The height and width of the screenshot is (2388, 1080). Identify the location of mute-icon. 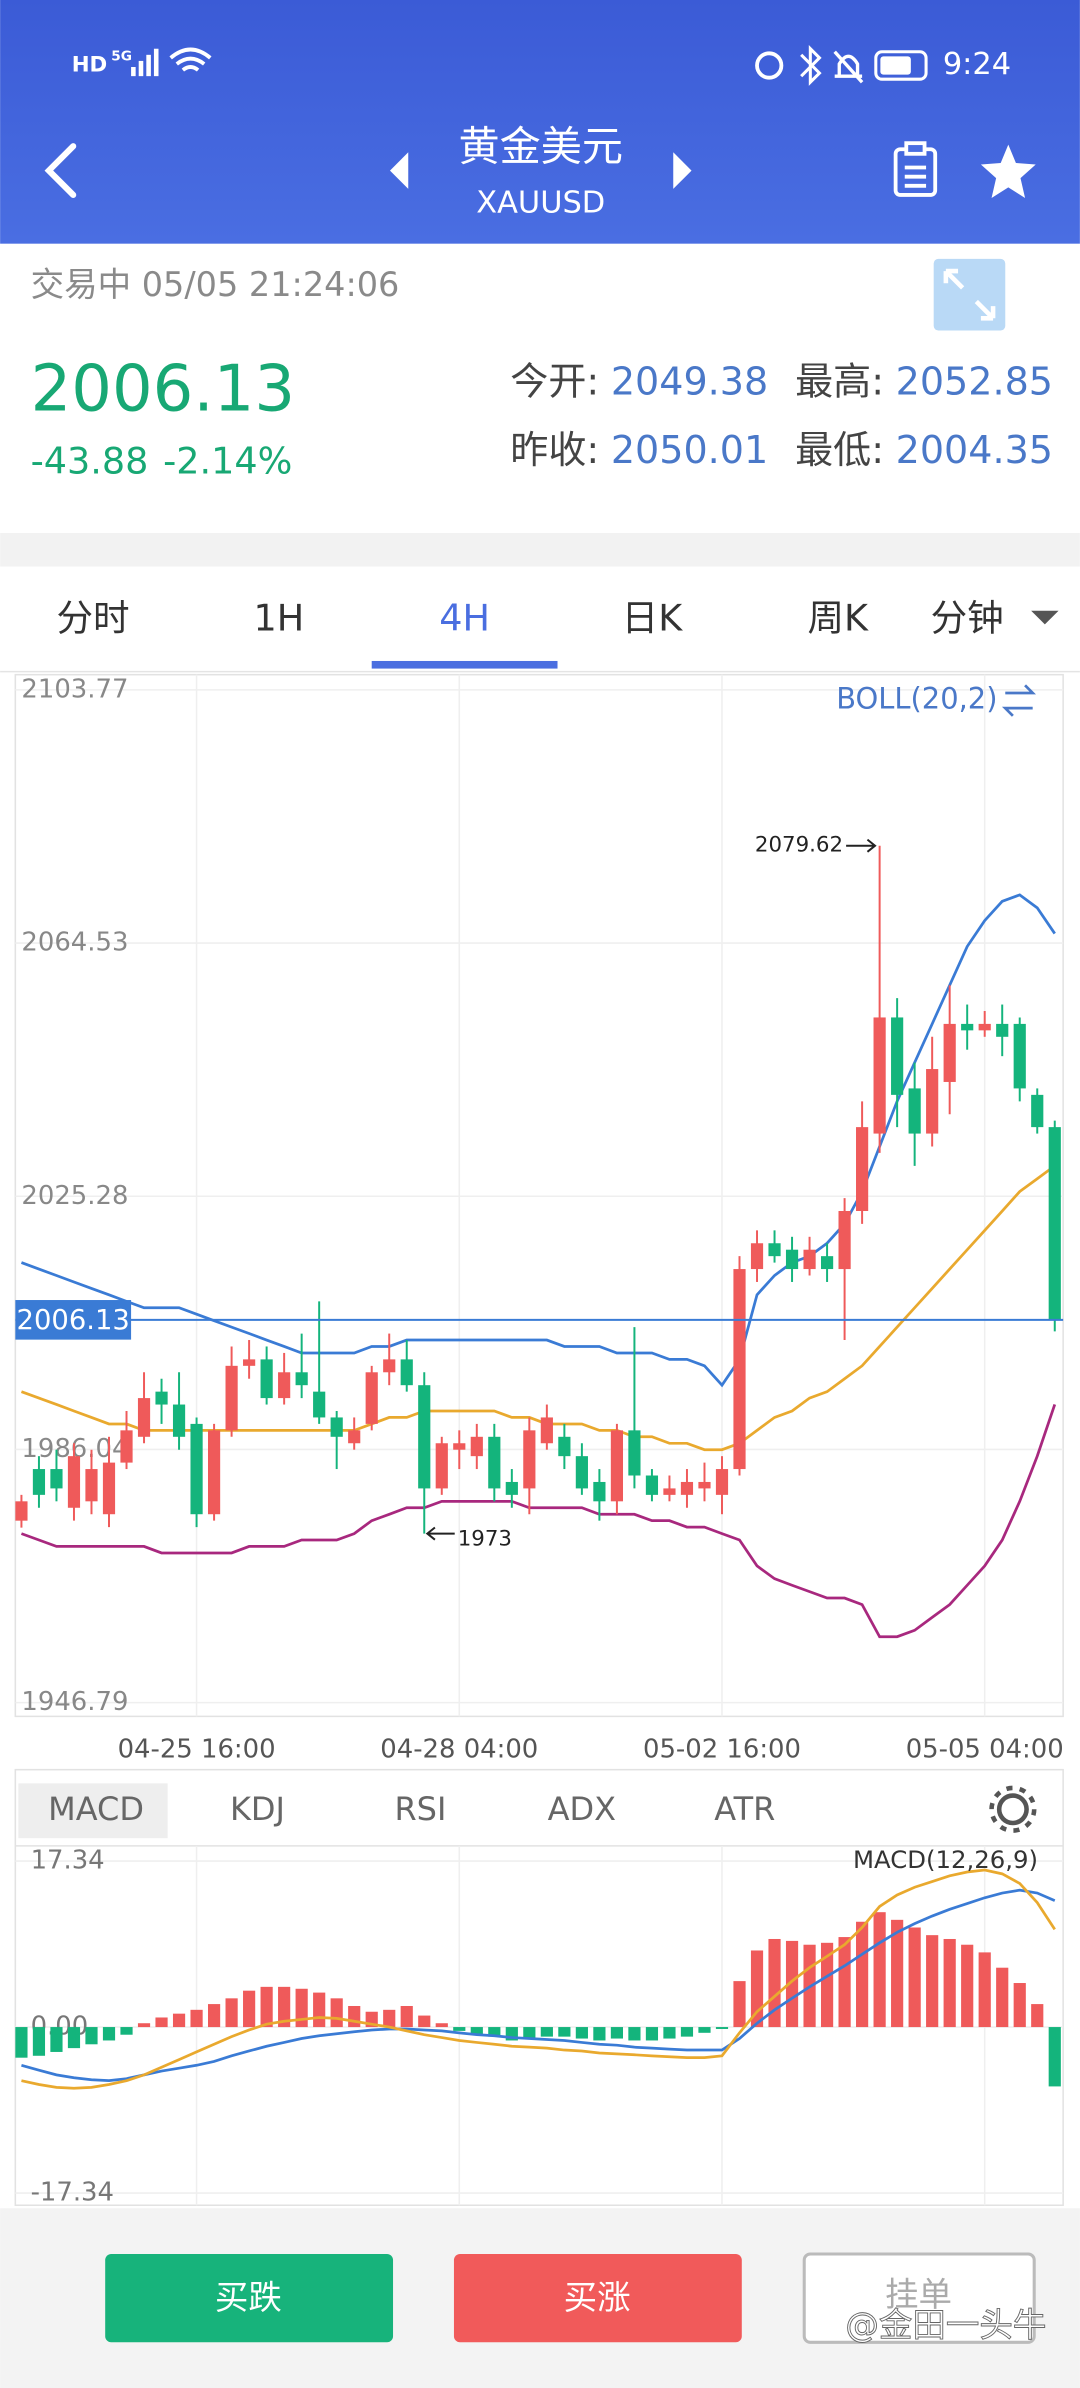
(848, 67).